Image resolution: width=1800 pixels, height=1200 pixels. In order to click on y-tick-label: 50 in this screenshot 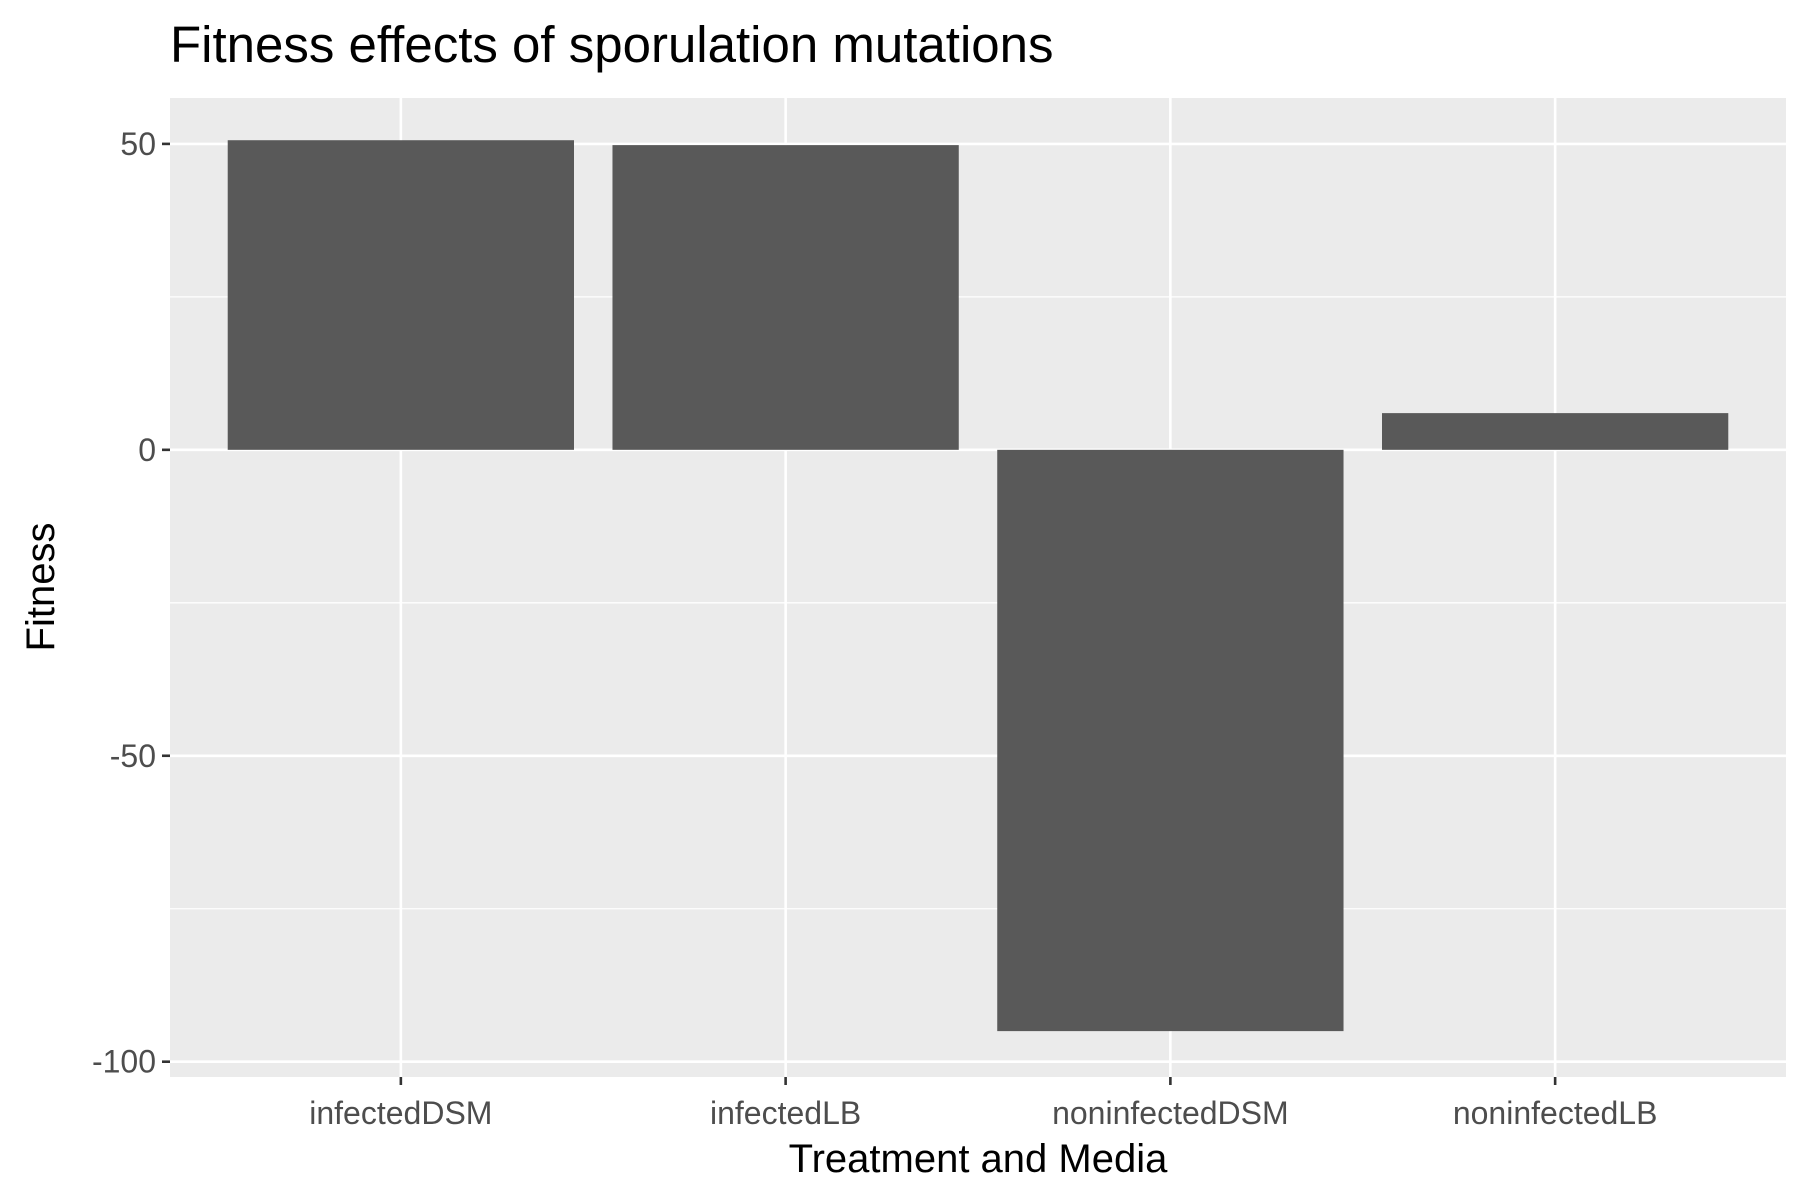, I will do `click(138, 144)`.